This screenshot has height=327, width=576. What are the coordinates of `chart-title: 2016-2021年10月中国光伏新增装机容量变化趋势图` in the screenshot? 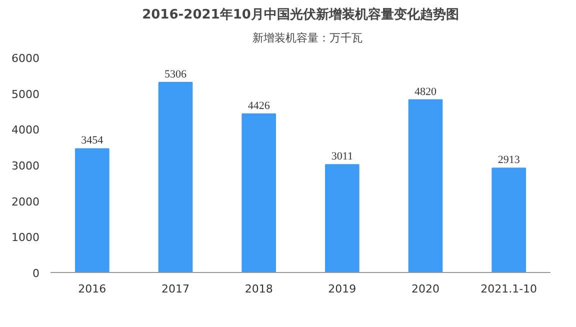 It's located at (300, 14).